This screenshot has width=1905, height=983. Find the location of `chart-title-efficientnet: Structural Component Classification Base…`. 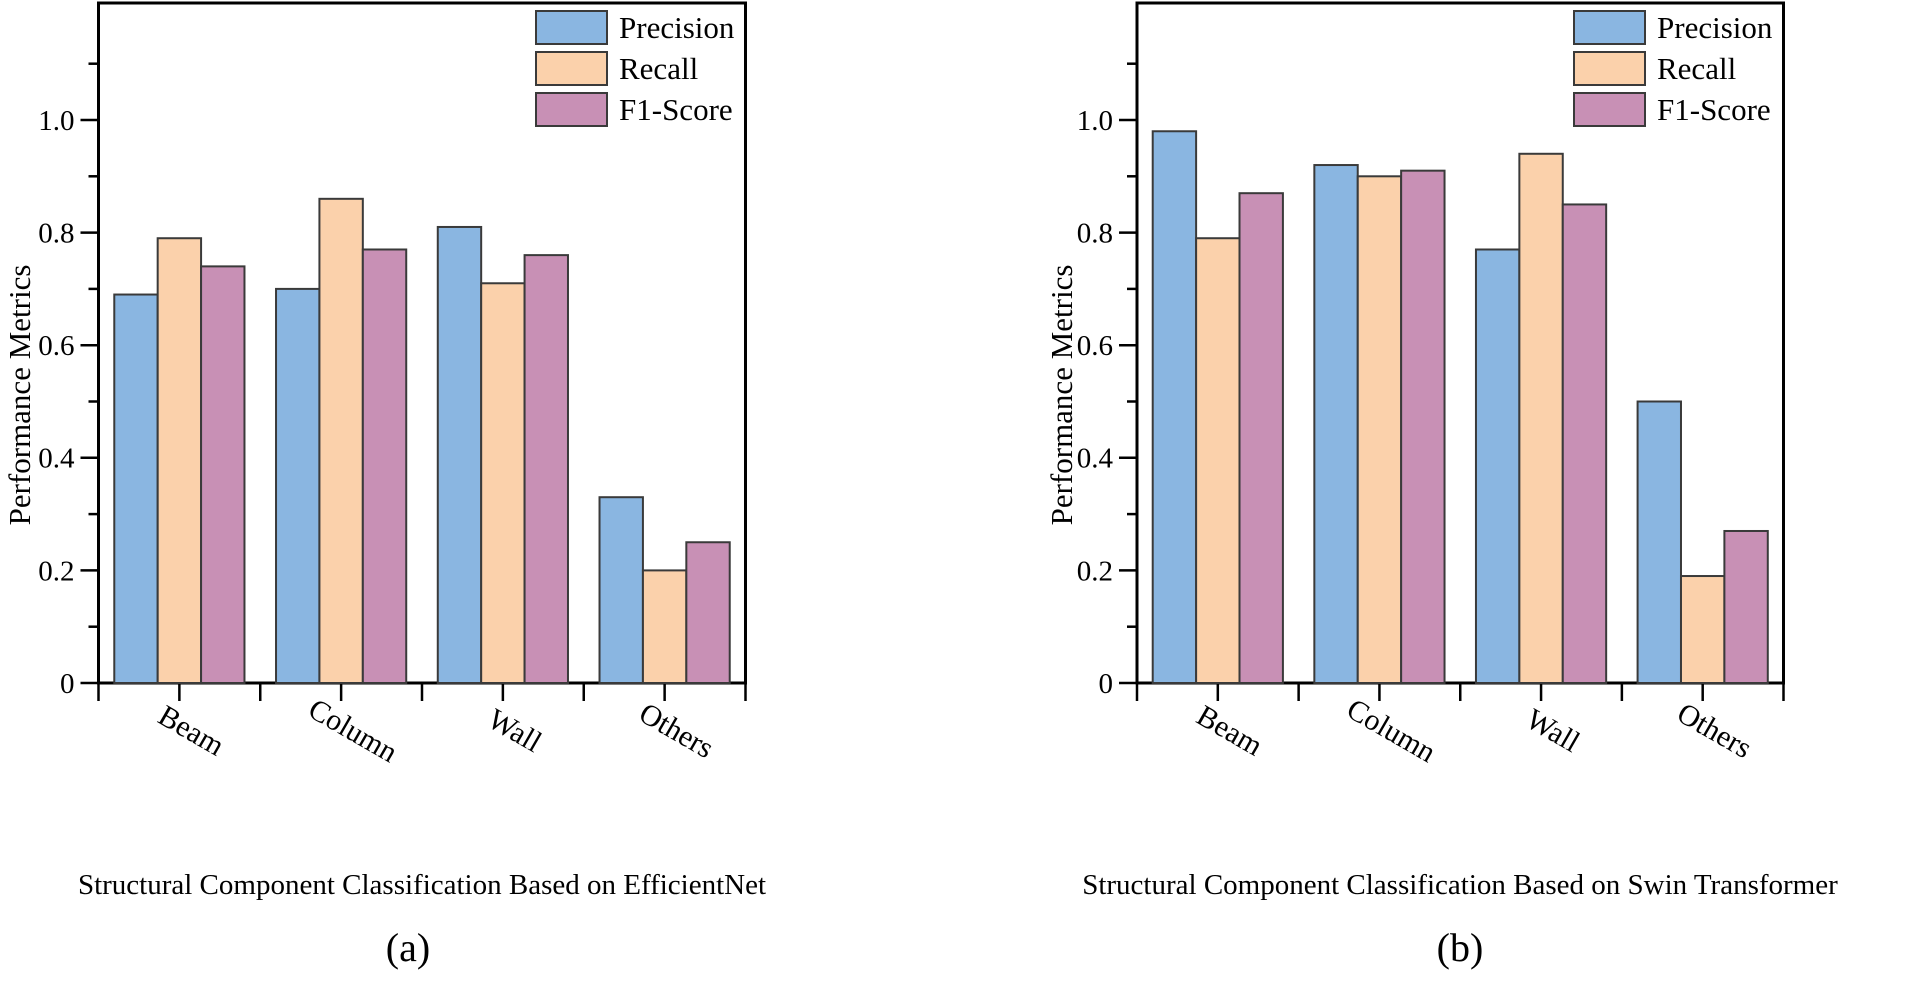

chart-title-efficientnet: Structural Component Classification Base… is located at coordinates (422, 885).